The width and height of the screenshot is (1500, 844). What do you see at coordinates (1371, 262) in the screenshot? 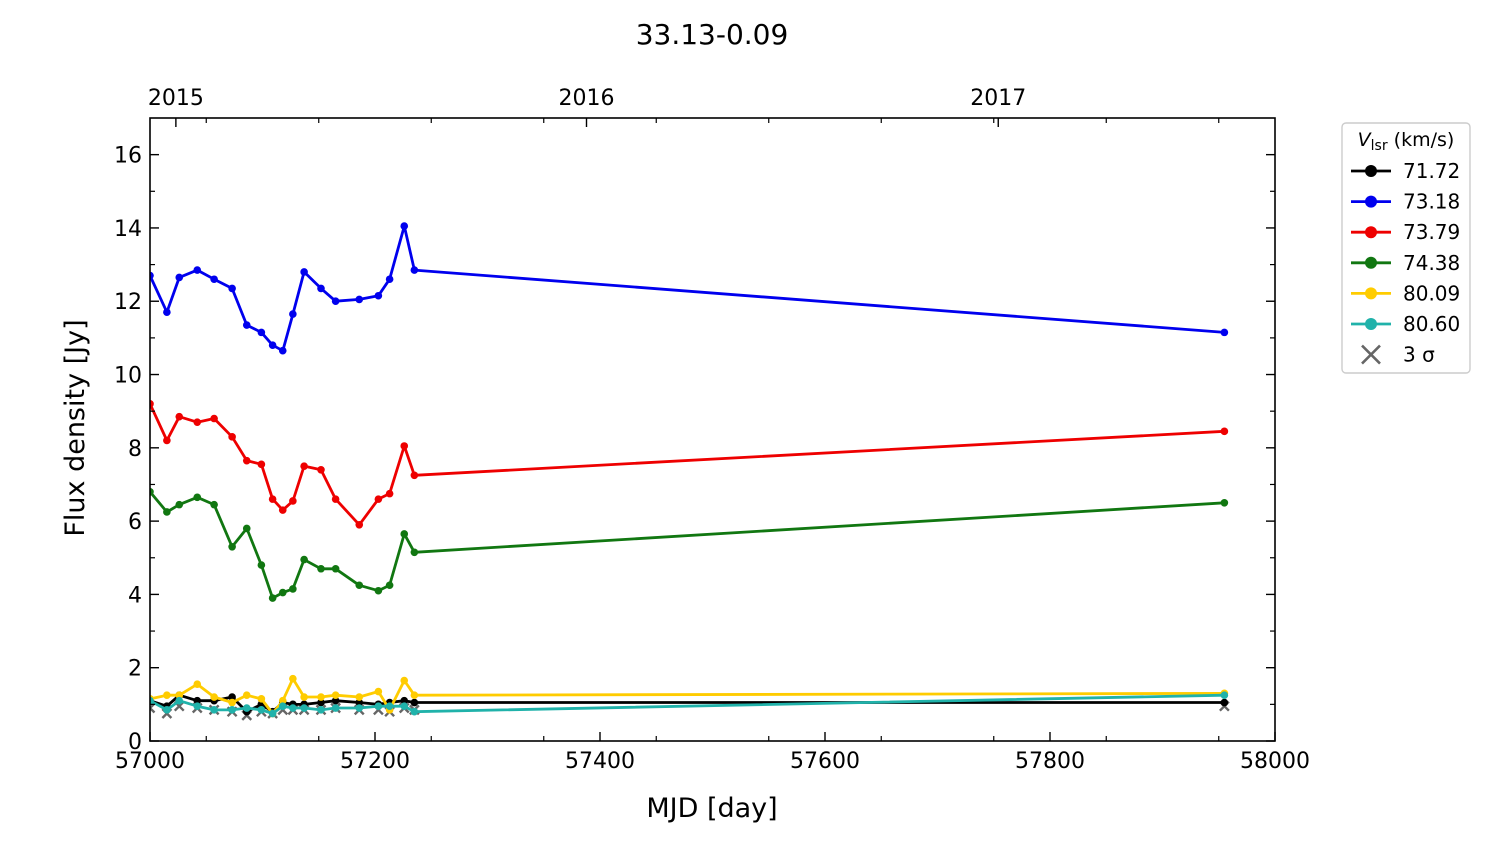
I see `legend-marker-74.38` at bounding box center [1371, 262].